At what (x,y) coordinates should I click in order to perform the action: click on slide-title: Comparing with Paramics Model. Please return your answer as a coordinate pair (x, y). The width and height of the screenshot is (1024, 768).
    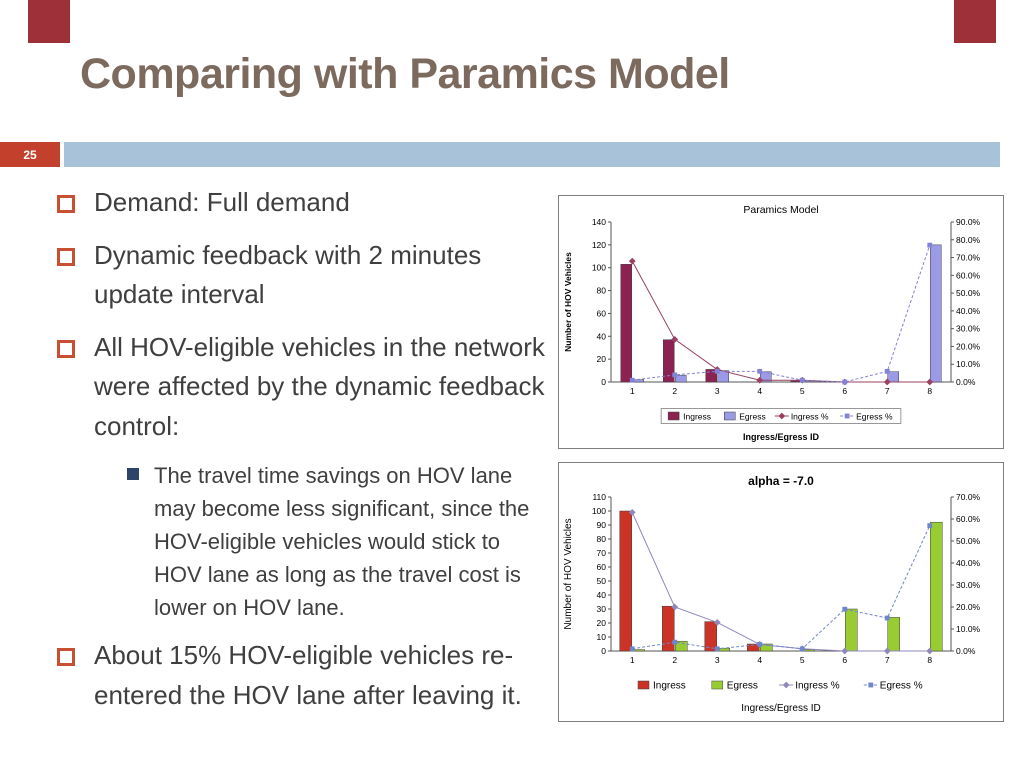
    Looking at the image, I should click on (405, 74).